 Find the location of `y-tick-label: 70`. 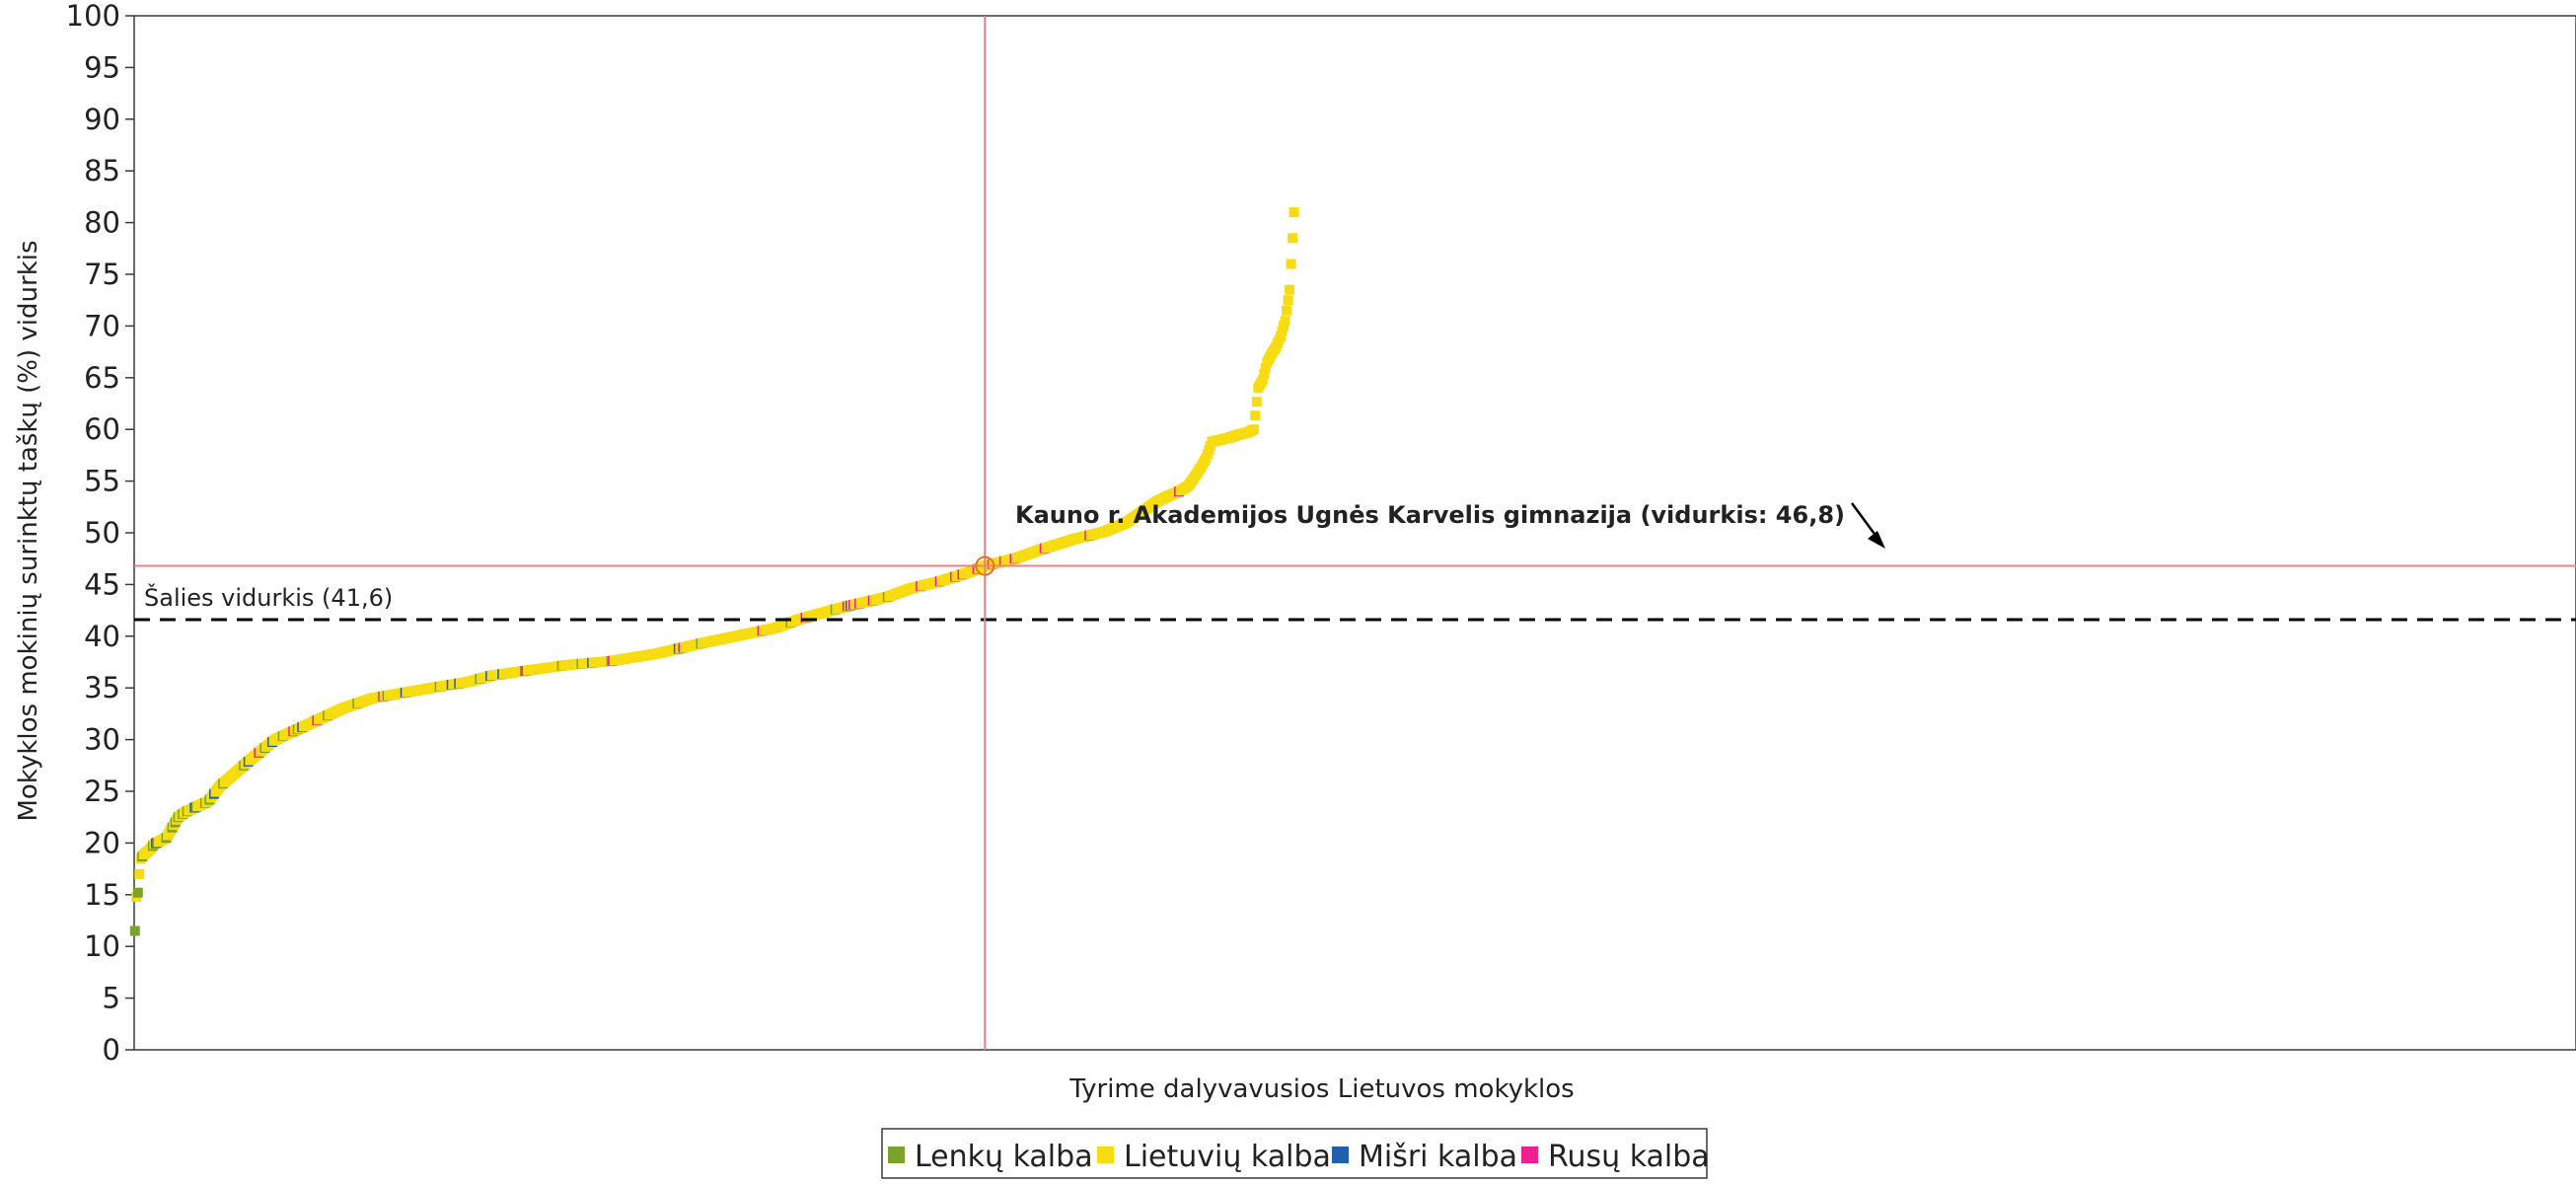

y-tick-label: 70 is located at coordinates (102, 326).